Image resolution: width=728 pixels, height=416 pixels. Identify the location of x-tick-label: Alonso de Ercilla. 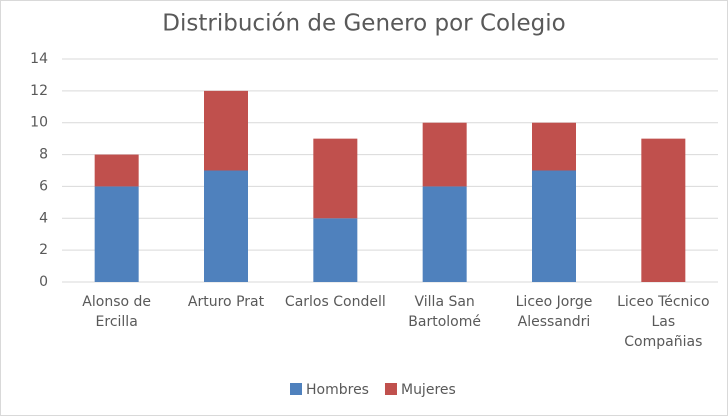
(117, 312).